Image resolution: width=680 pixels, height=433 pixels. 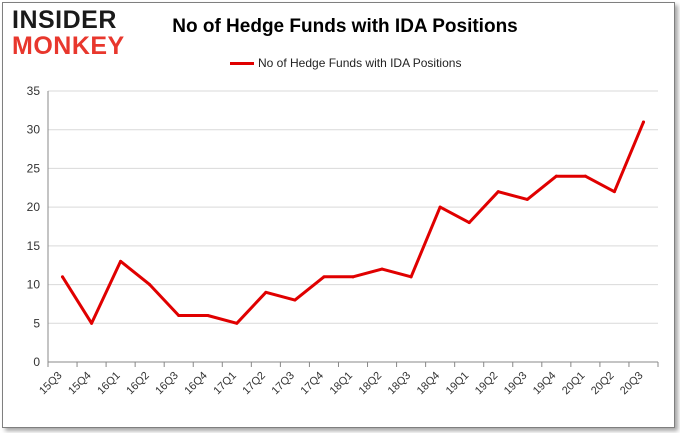 What do you see at coordinates (498, 192) in the screenshot?
I see `data-point-19Q2` at bounding box center [498, 192].